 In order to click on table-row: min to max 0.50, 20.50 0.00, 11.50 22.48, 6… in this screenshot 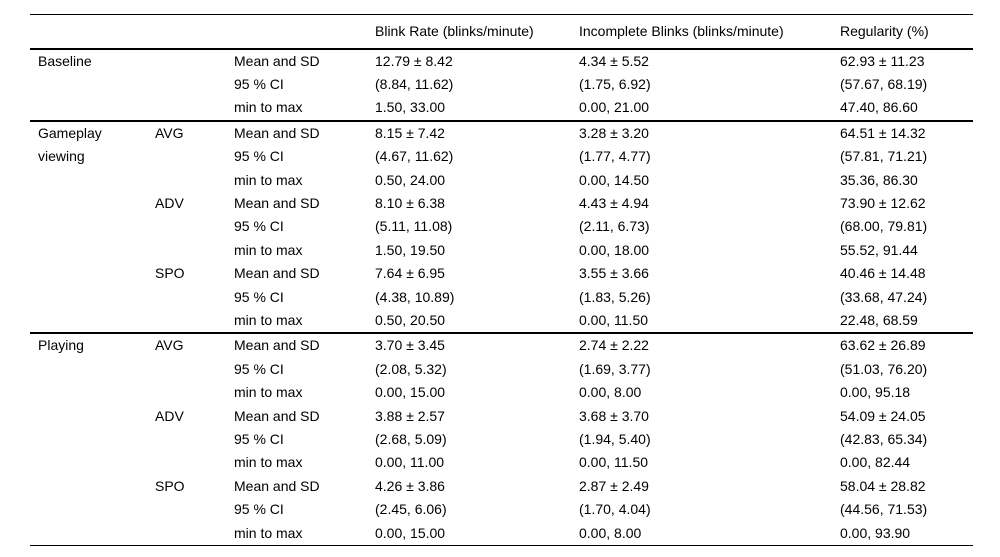, I will do `click(501, 321)`.